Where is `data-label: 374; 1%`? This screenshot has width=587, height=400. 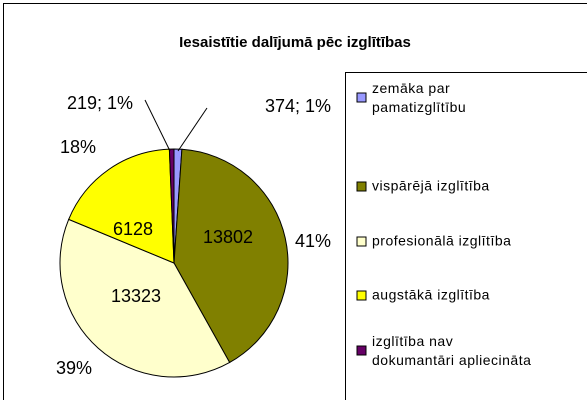
data-label: 374; 1% is located at coordinates (298, 106).